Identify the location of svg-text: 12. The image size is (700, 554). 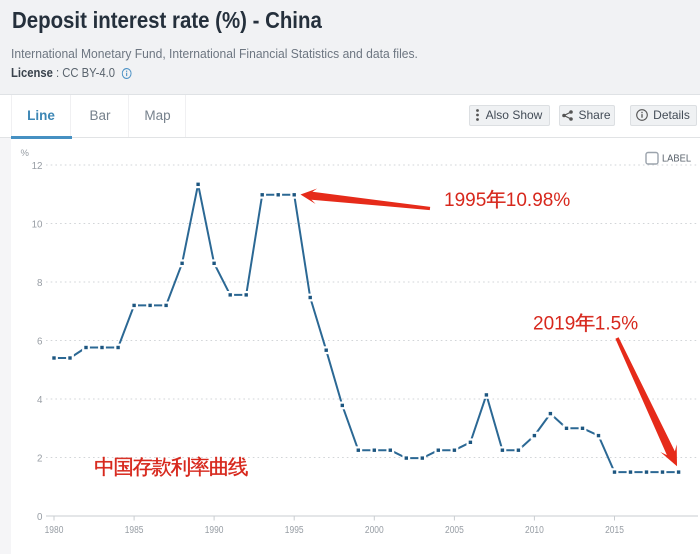
(37, 166).